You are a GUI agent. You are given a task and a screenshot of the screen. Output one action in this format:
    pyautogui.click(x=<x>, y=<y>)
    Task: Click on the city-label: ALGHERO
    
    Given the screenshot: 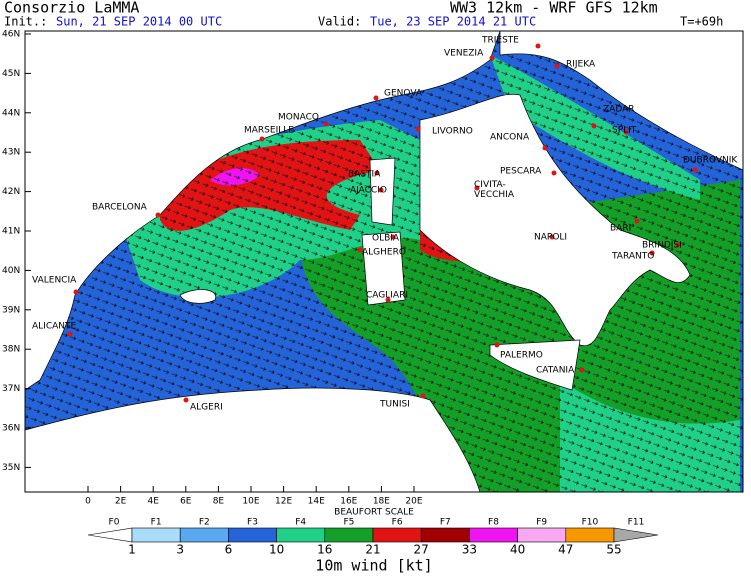 What is the action you would take?
    pyautogui.click(x=384, y=253)
    